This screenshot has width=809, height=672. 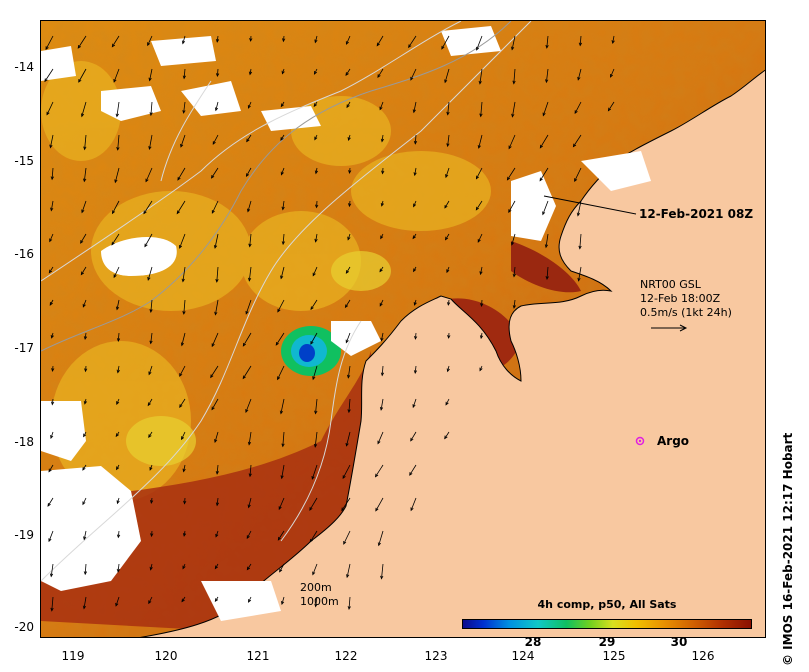 I want to click on warm-bay, so click(x=546, y=267).